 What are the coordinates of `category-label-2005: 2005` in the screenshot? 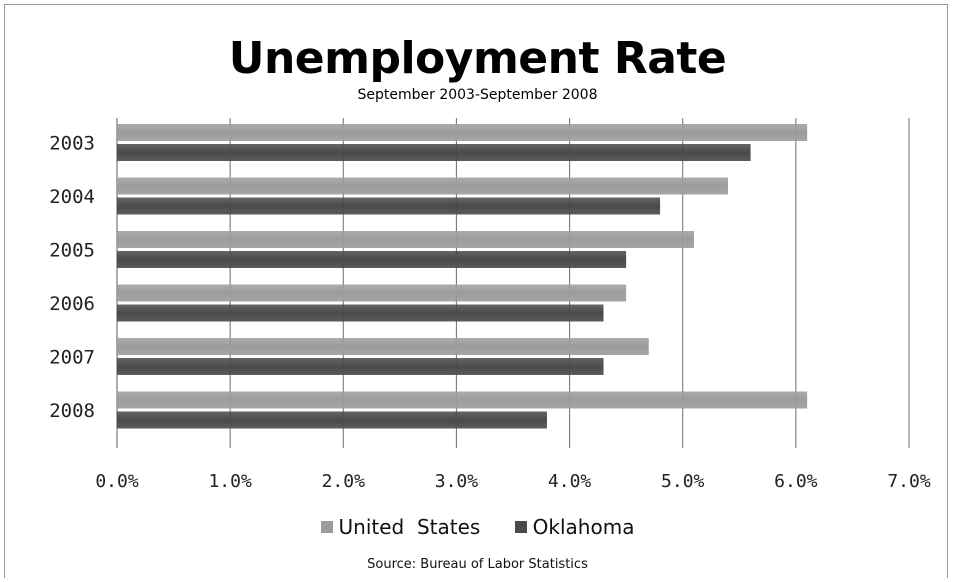 It's located at (72, 251).